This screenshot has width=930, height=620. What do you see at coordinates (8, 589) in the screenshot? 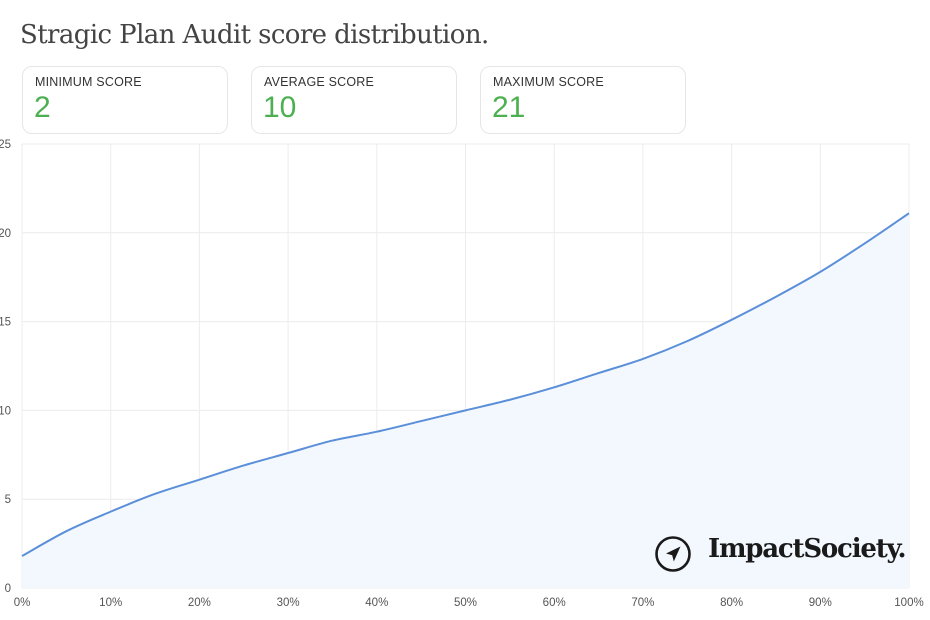
I see `y-tick-label: 0` at bounding box center [8, 589].